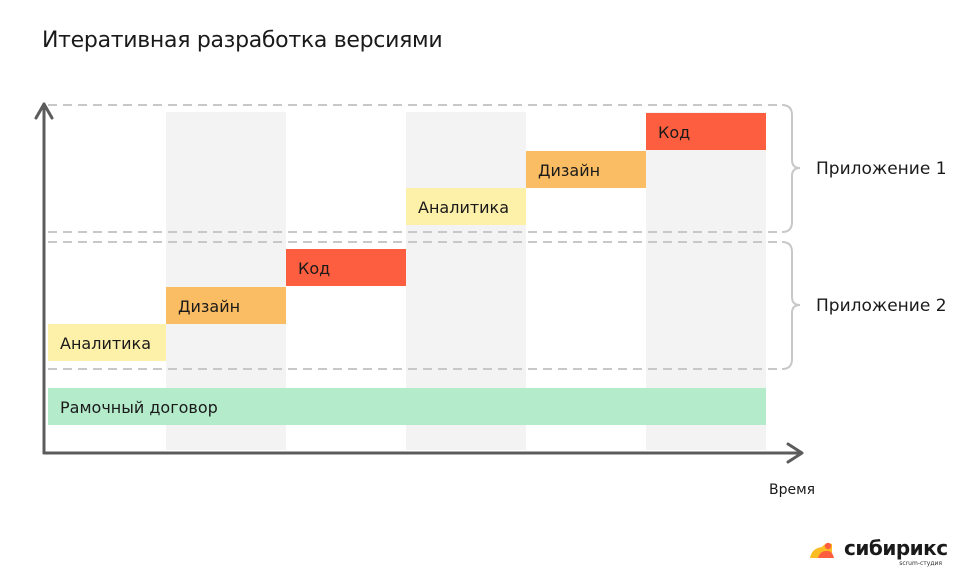 The width and height of the screenshot is (960, 579). What do you see at coordinates (822, 550) in the screenshot?
I see `logo-mark-icon` at bounding box center [822, 550].